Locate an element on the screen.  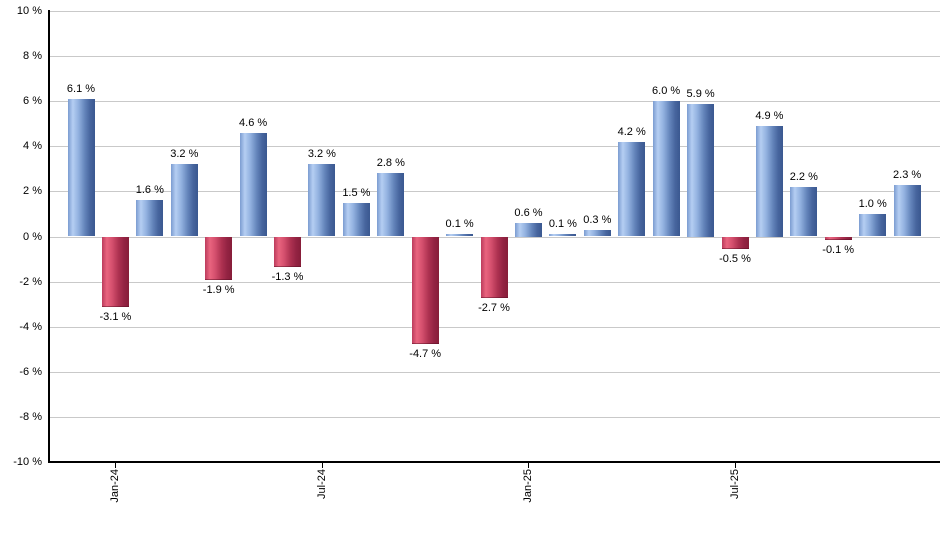
y-tick-label: 0 % is located at coordinates (32, 237).